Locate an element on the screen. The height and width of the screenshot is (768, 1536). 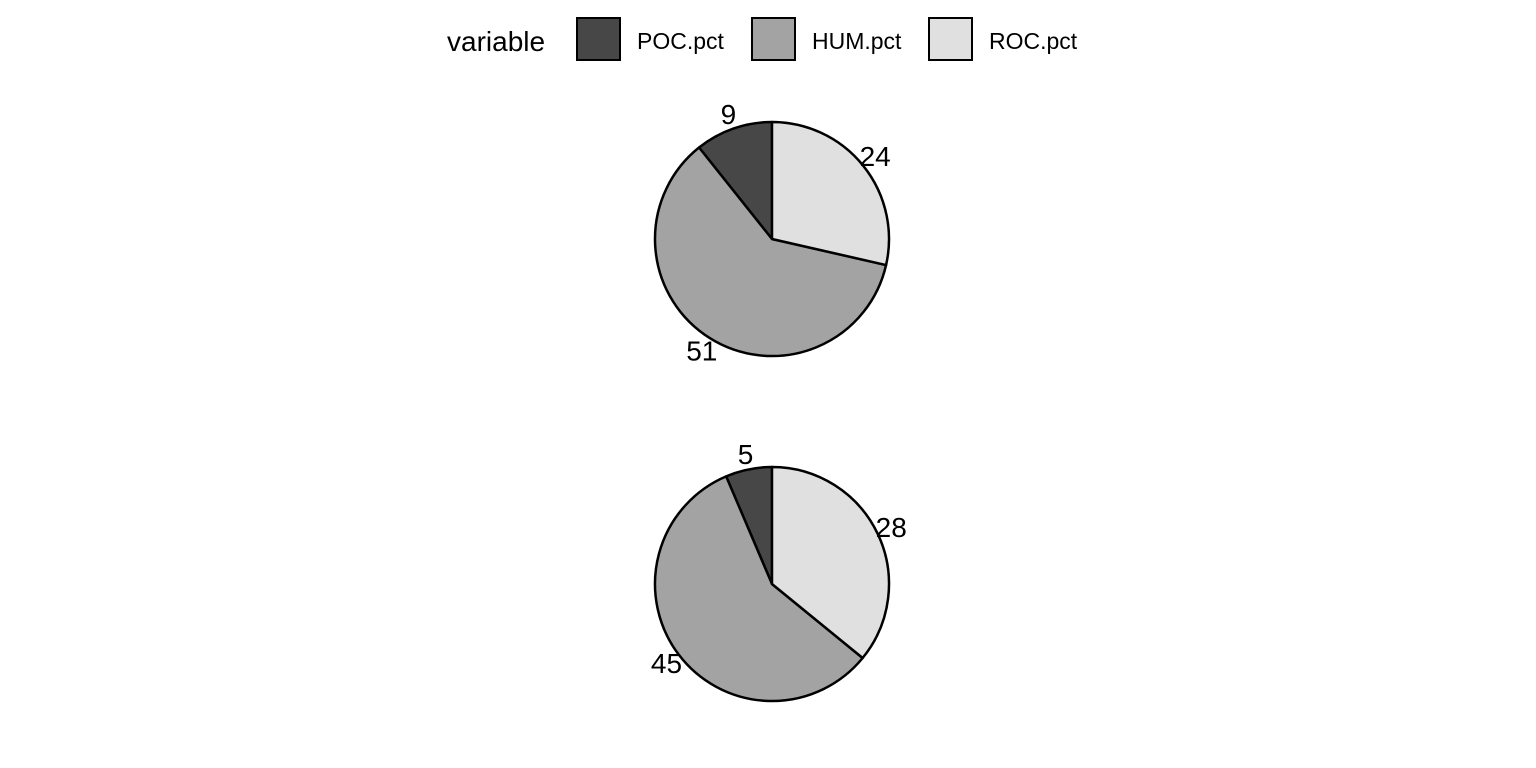
pie-1: 9 51 24 is located at coordinates (772, 232).